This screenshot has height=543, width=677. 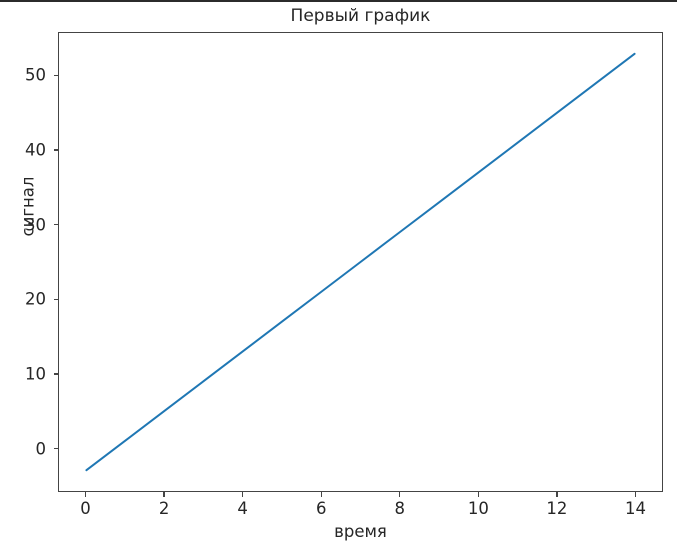 What do you see at coordinates (28, 206) in the screenshot?
I see `y-axis-label: сигнал` at bounding box center [28, 206].